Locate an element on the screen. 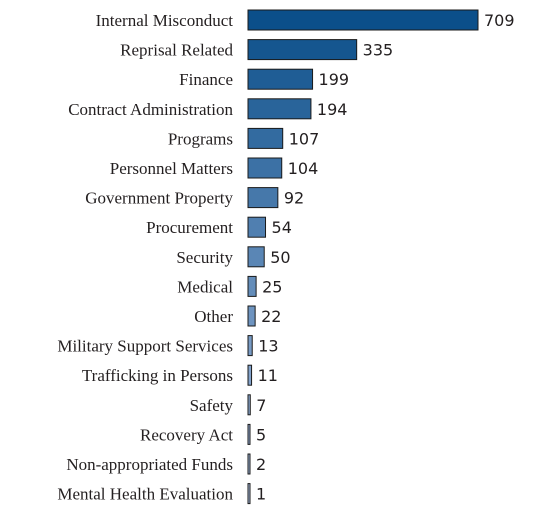 The height and width of the screenshot is (509, 534). value-label: 7 is located at coordinates (261, 405).